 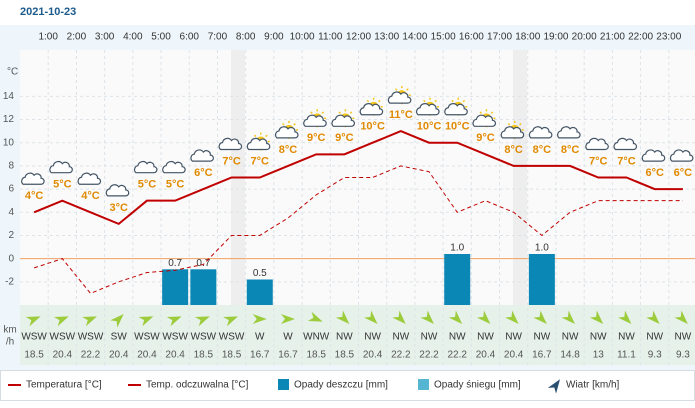 What do you see at coordinates (203, 173) in the screenshot?
I see `temperature-label: 6°C` at bounding box center [203, 173].